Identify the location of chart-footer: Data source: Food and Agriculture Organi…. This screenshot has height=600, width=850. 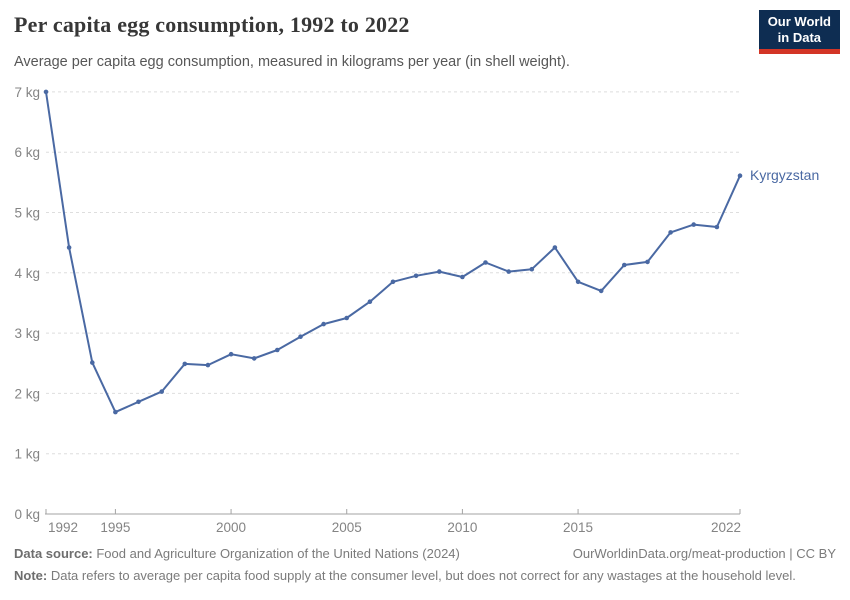
(425, 565).